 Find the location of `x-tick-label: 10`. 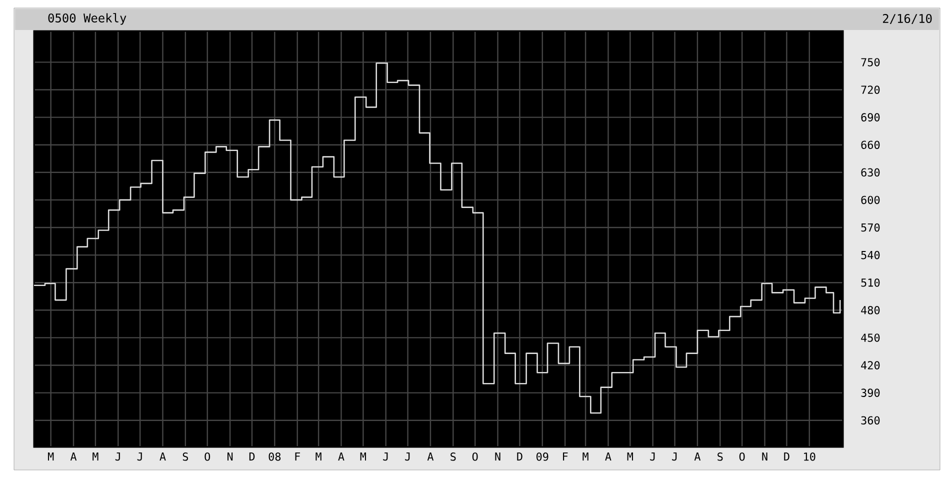

x-tick-label: 10 is located at coordinates (810, 456).